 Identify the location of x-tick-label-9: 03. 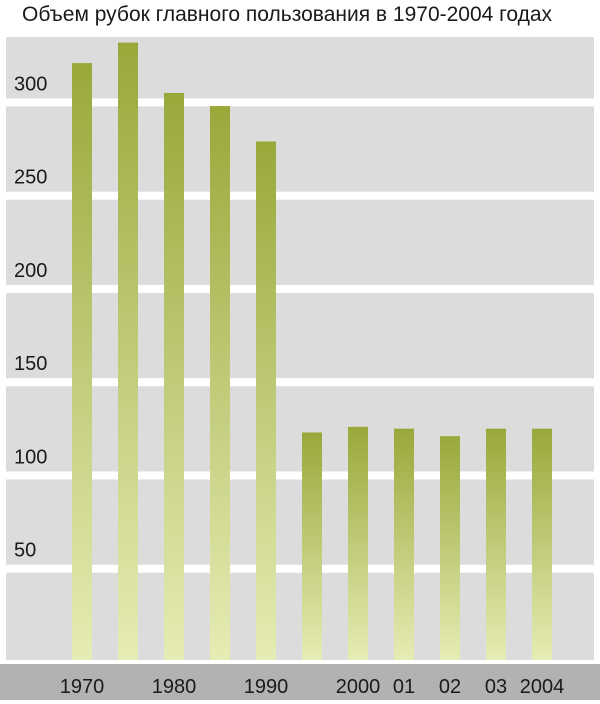
(496, 687).